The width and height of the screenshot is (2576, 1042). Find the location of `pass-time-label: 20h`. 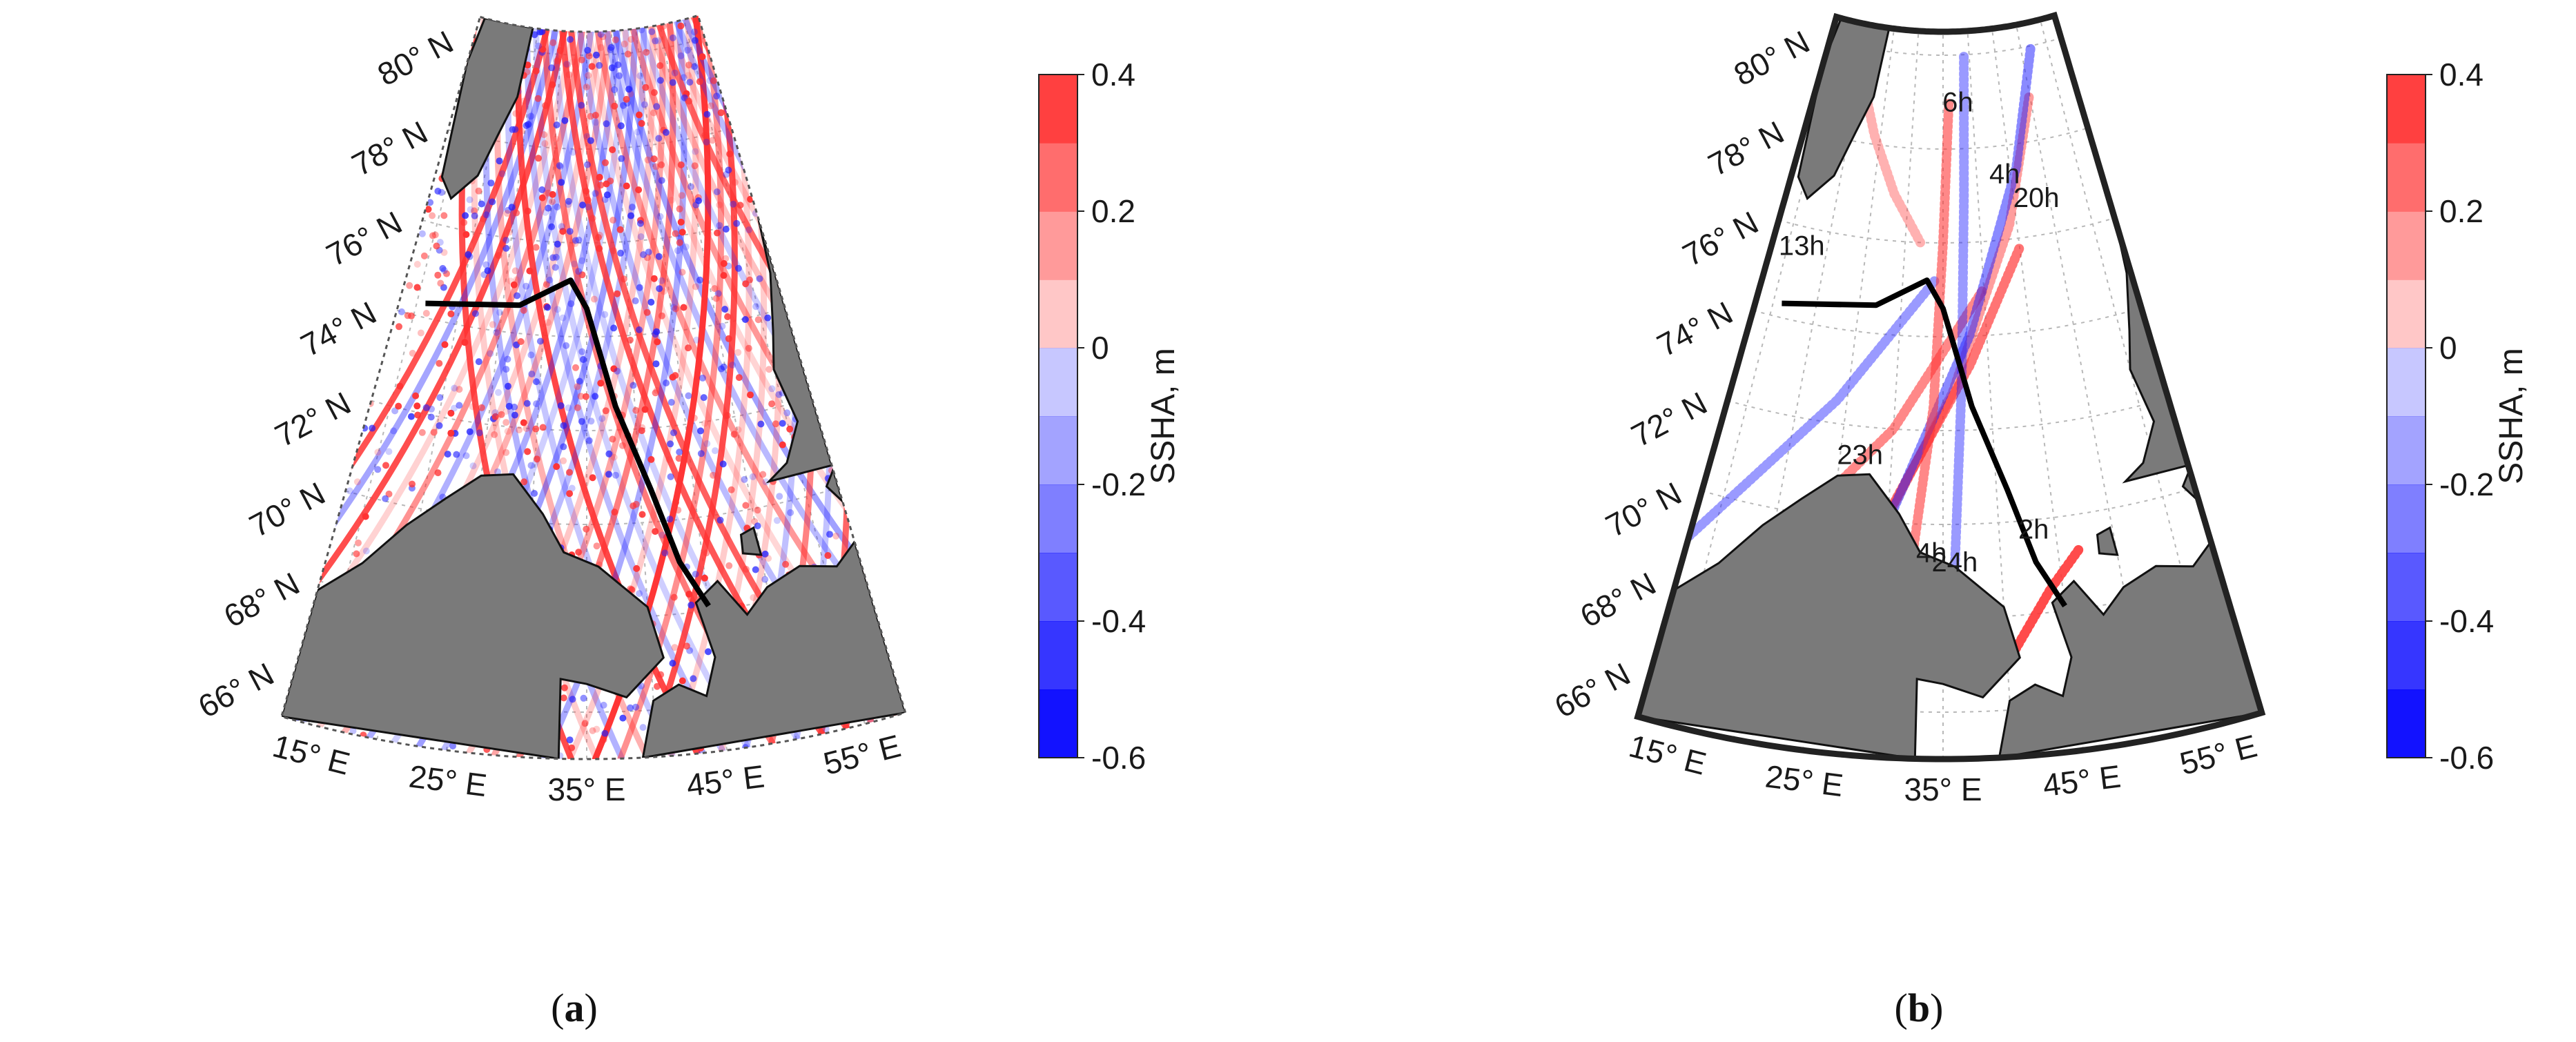

pass-time-label: 20h is located at coordinates (2036, 198).